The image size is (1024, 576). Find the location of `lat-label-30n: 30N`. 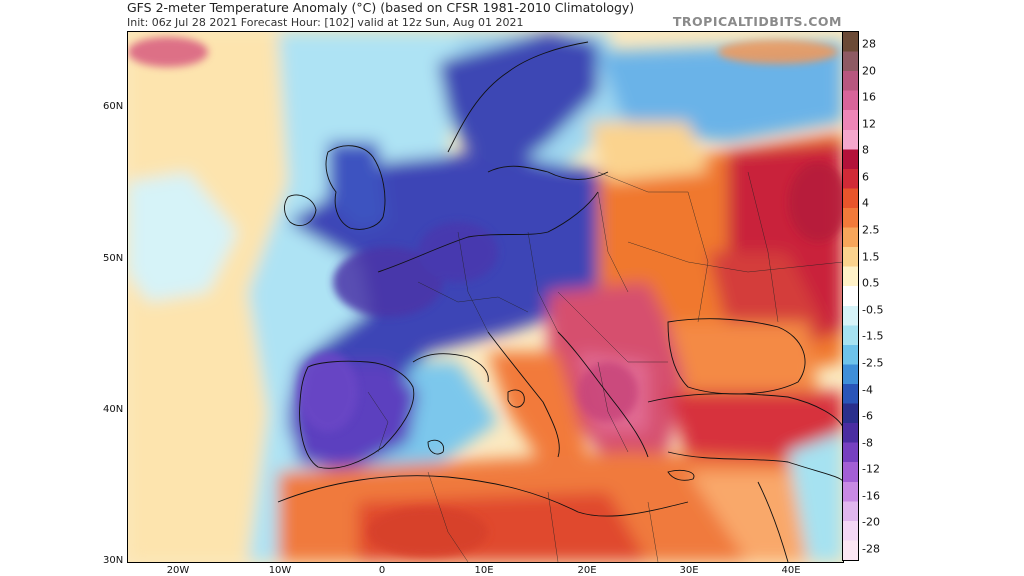

lat-label-30n: 30N is located at coordinates (113, 560).